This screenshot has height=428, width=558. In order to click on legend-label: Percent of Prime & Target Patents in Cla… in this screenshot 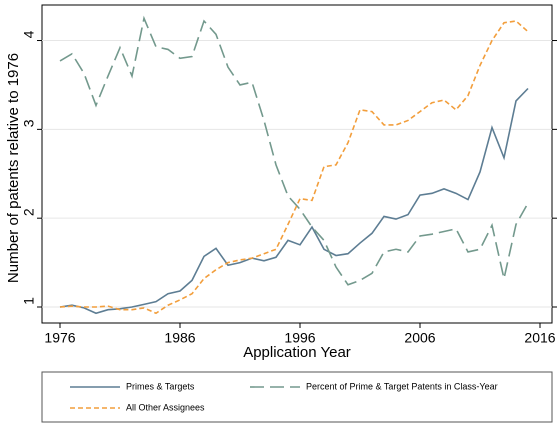, I will do `click(402, 386)`.